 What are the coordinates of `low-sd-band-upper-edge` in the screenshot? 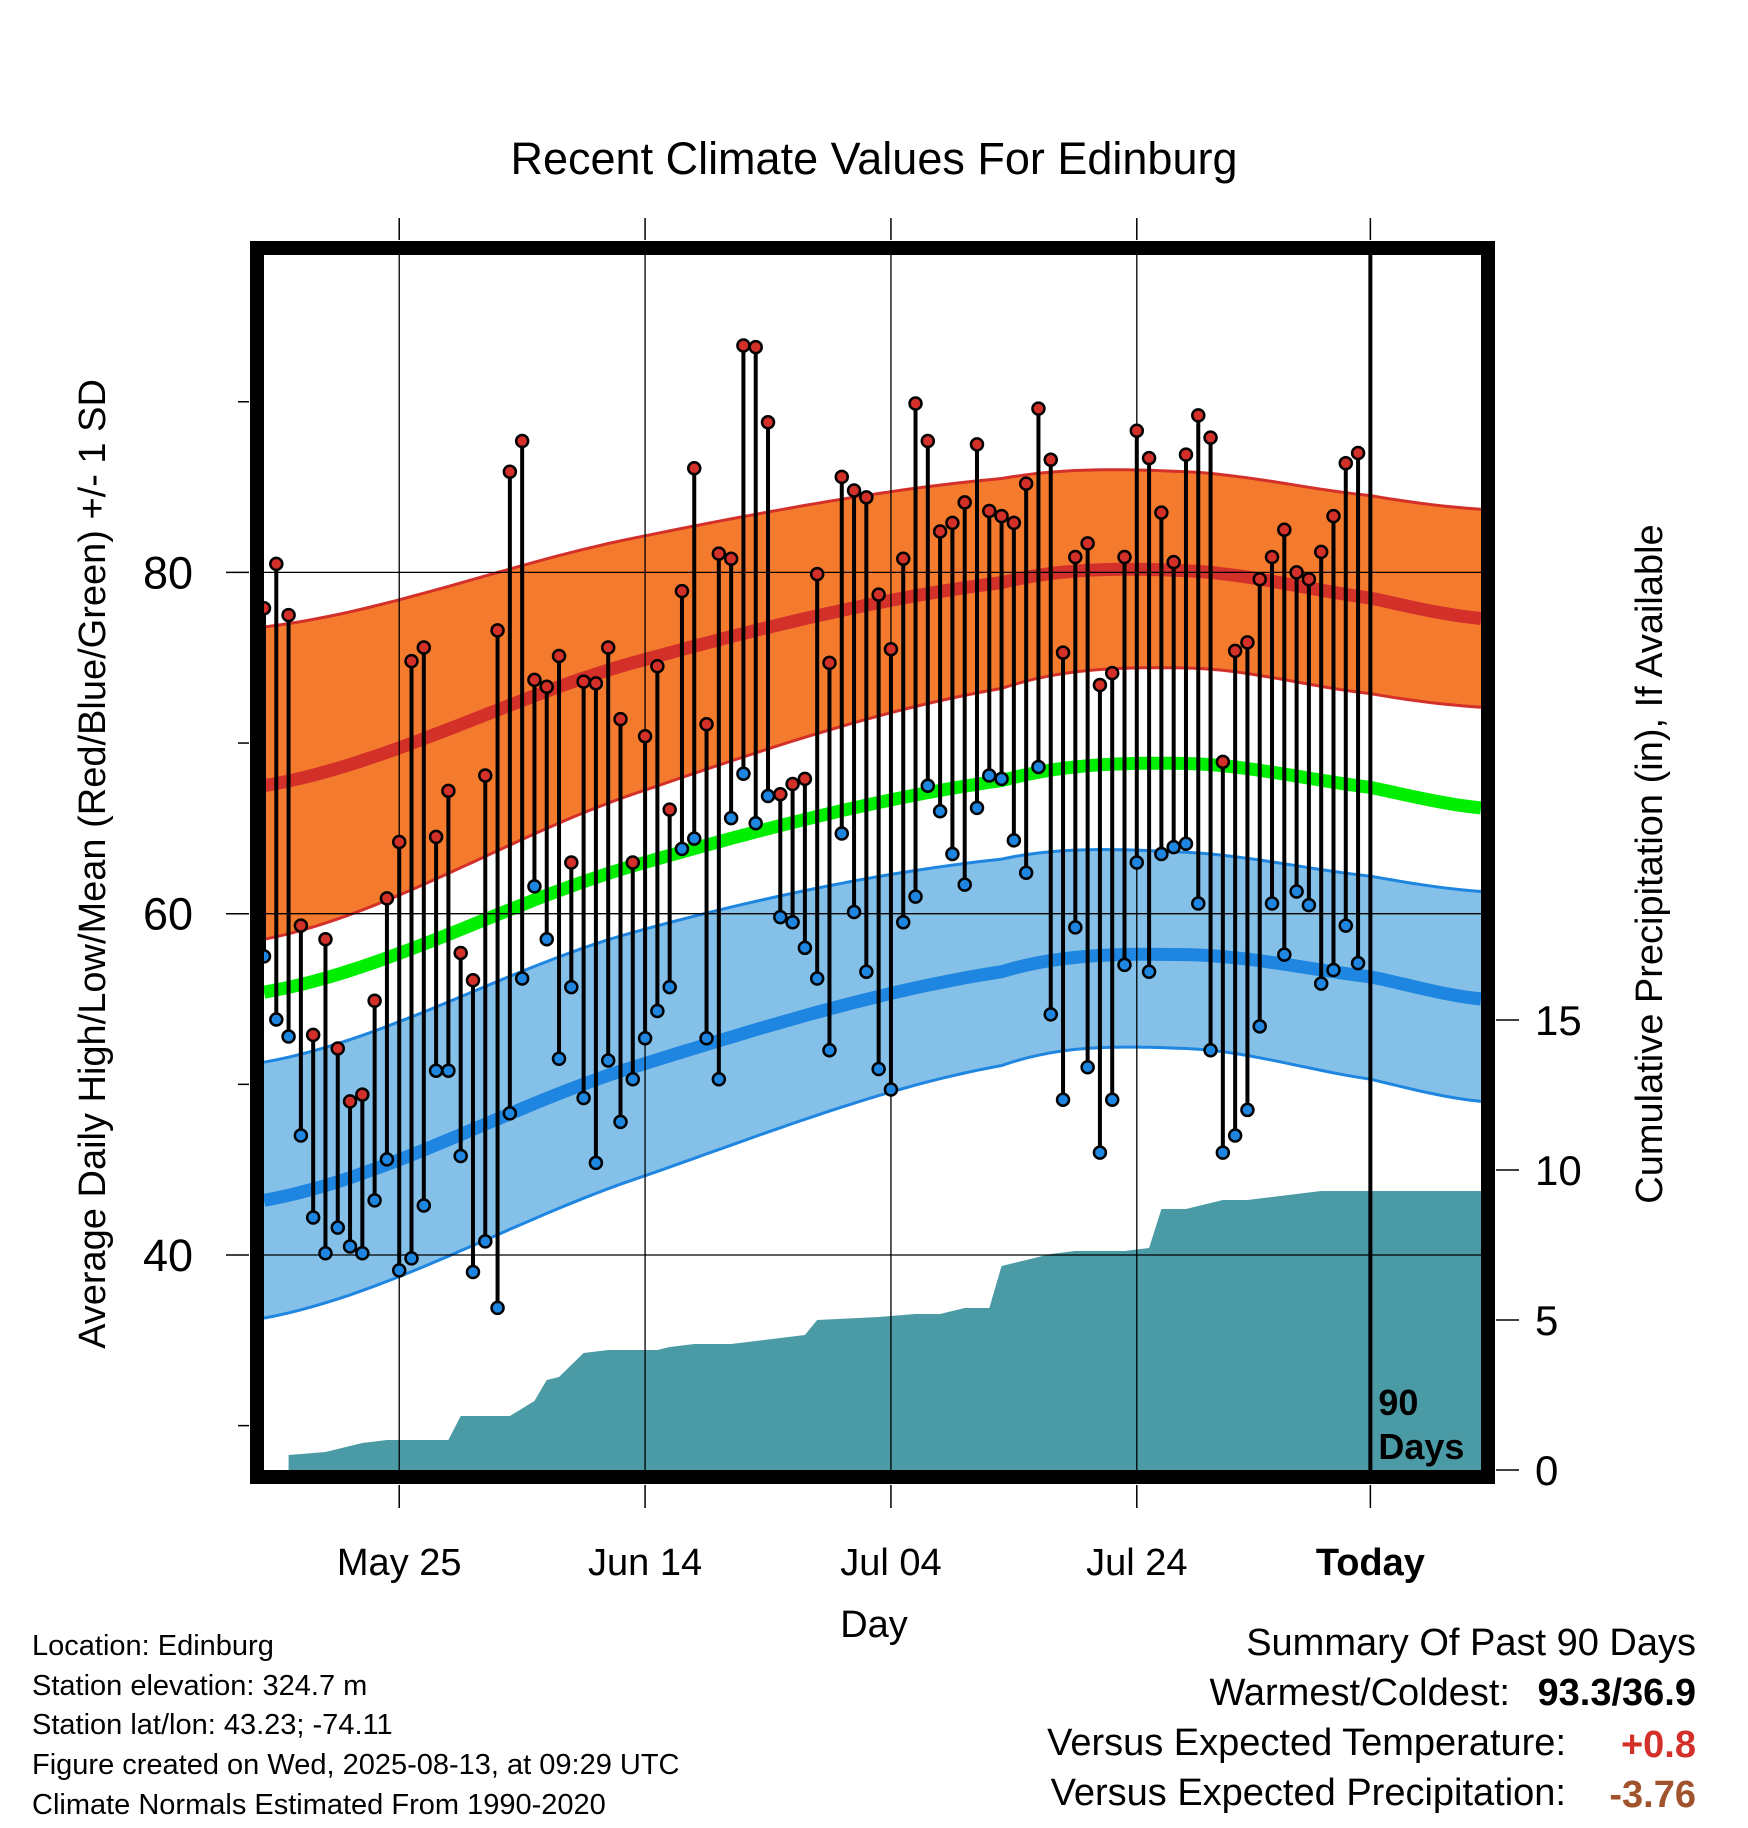 It's located at (872, 955).